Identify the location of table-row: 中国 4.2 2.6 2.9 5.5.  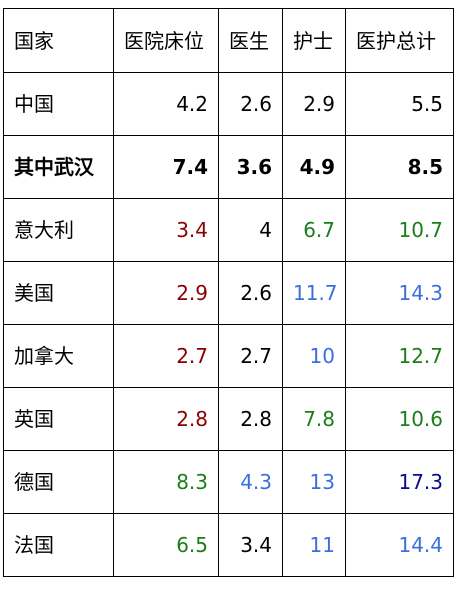
(228, 104).